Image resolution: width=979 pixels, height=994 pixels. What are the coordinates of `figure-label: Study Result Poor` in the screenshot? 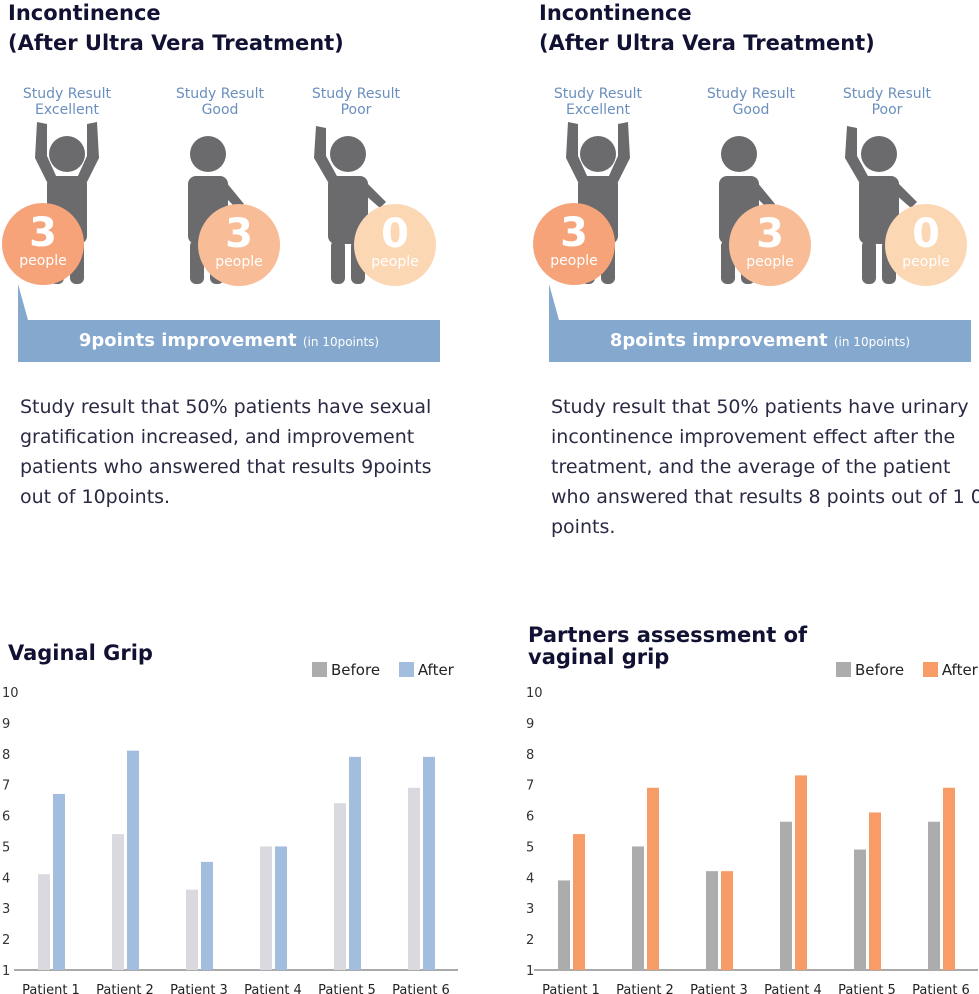 It's located at (887, 102).